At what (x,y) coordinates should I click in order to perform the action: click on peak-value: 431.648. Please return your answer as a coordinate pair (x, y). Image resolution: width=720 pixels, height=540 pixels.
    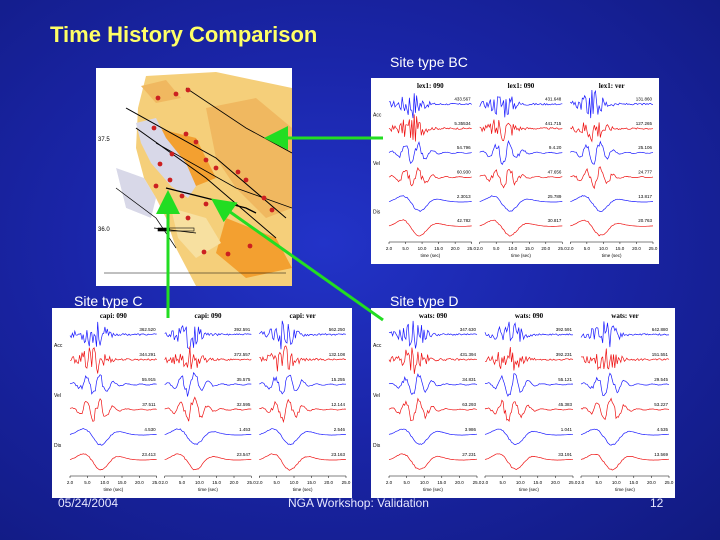
    Looking at the image, I should click on (553, 99).